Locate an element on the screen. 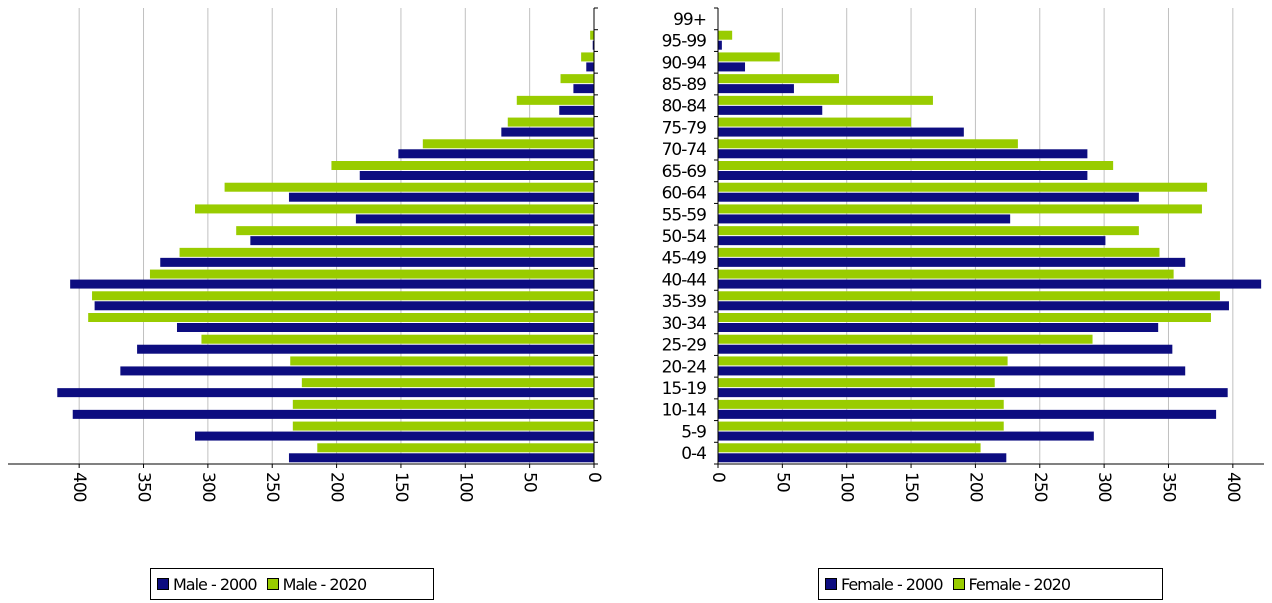  age-group-label: 70-74 is located at coordinates (684, 150).